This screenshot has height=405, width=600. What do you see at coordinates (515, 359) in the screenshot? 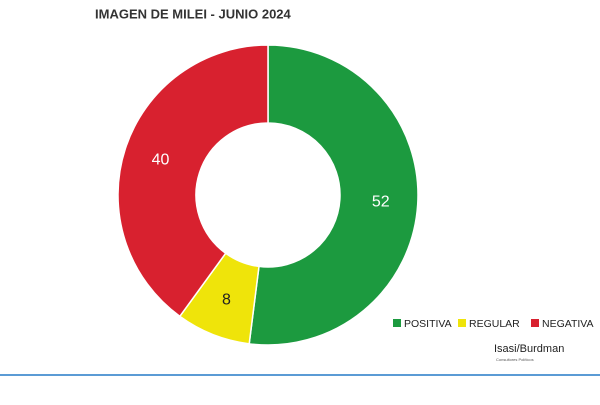
I see `source-subtitle: Consultores Políticos` at bounding box center [515, 359].